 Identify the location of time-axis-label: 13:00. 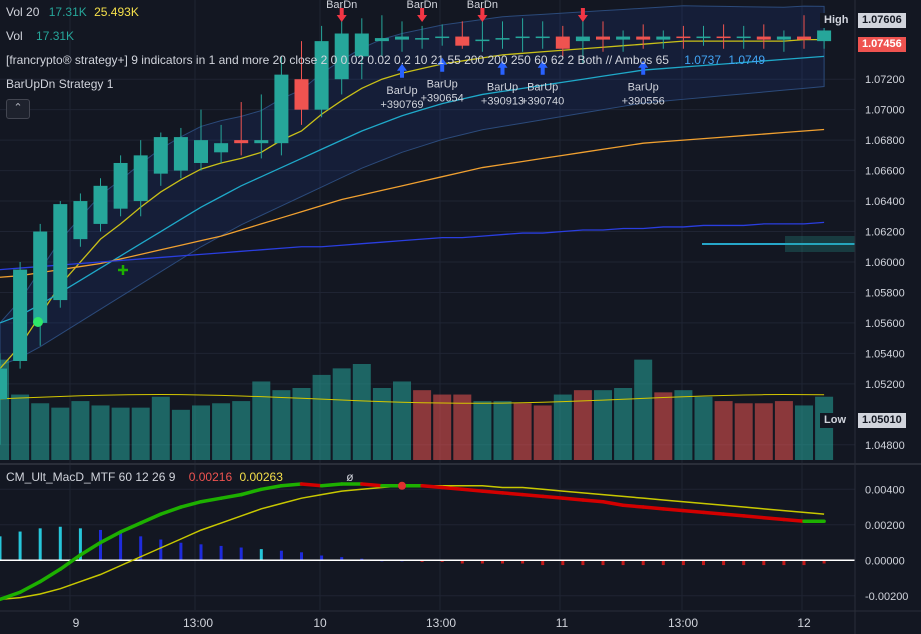
(441, 623).